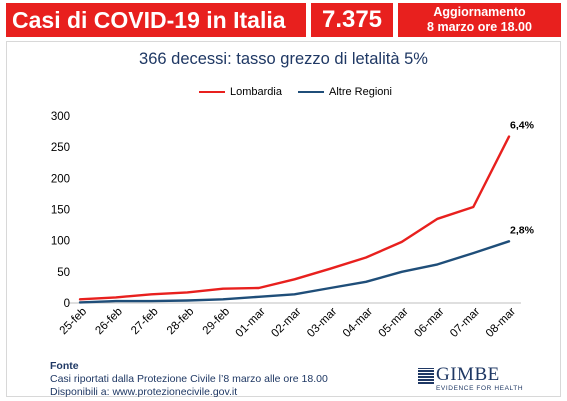 Image resolution: width=567 pixels, height=401 pixels. Describe the element at coordinates (311, 92) in the screenshot. I see `legend-swatch-altre-regioni` at that location.